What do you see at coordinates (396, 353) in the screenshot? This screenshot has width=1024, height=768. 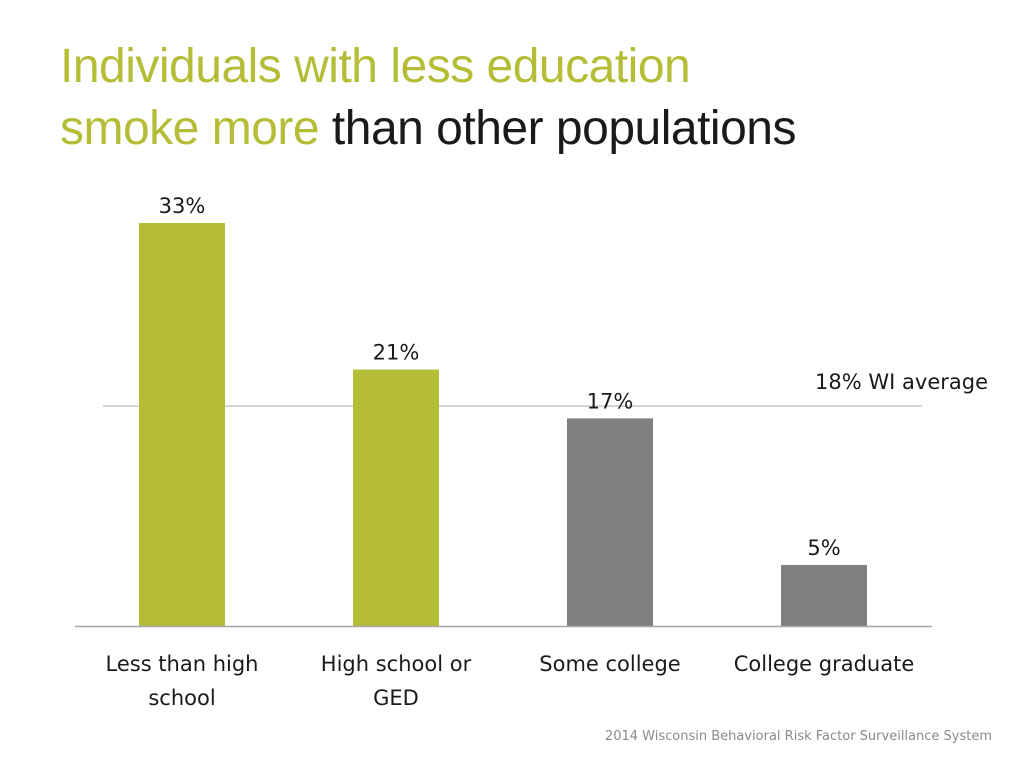 I see `value-label: 21%` at bounding box center [396, 353].